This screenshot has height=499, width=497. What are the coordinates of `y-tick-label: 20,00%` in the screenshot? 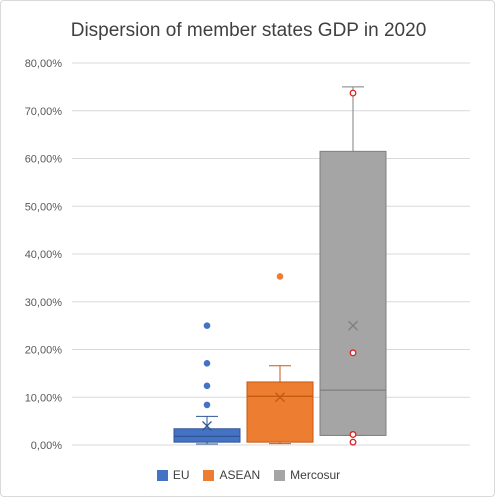 It's located at (44, 351).